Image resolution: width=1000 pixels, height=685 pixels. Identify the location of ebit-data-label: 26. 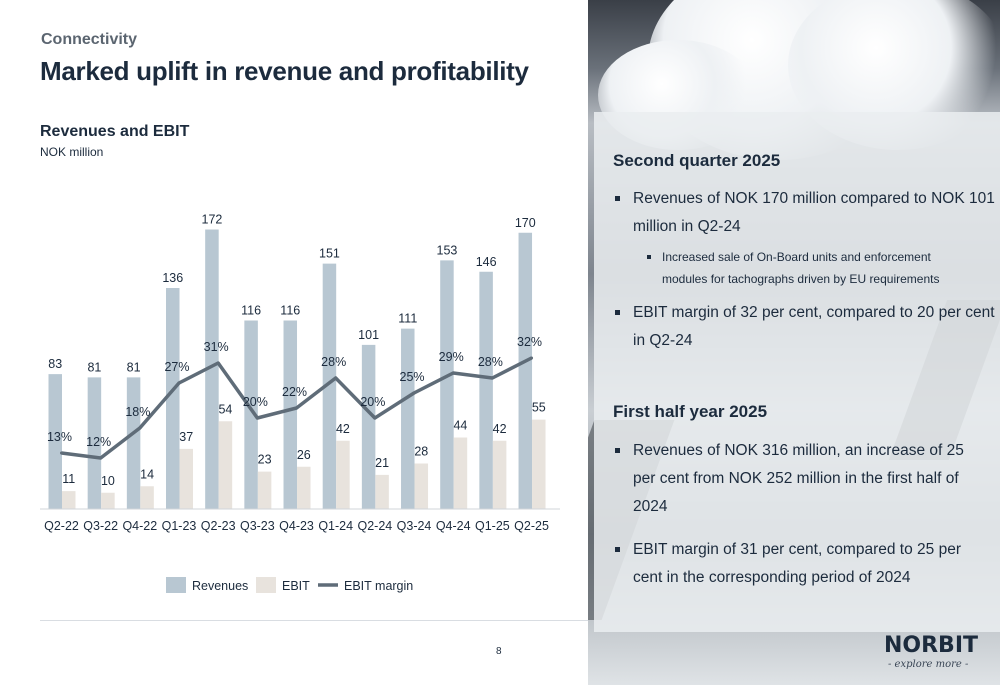
(304, 455).